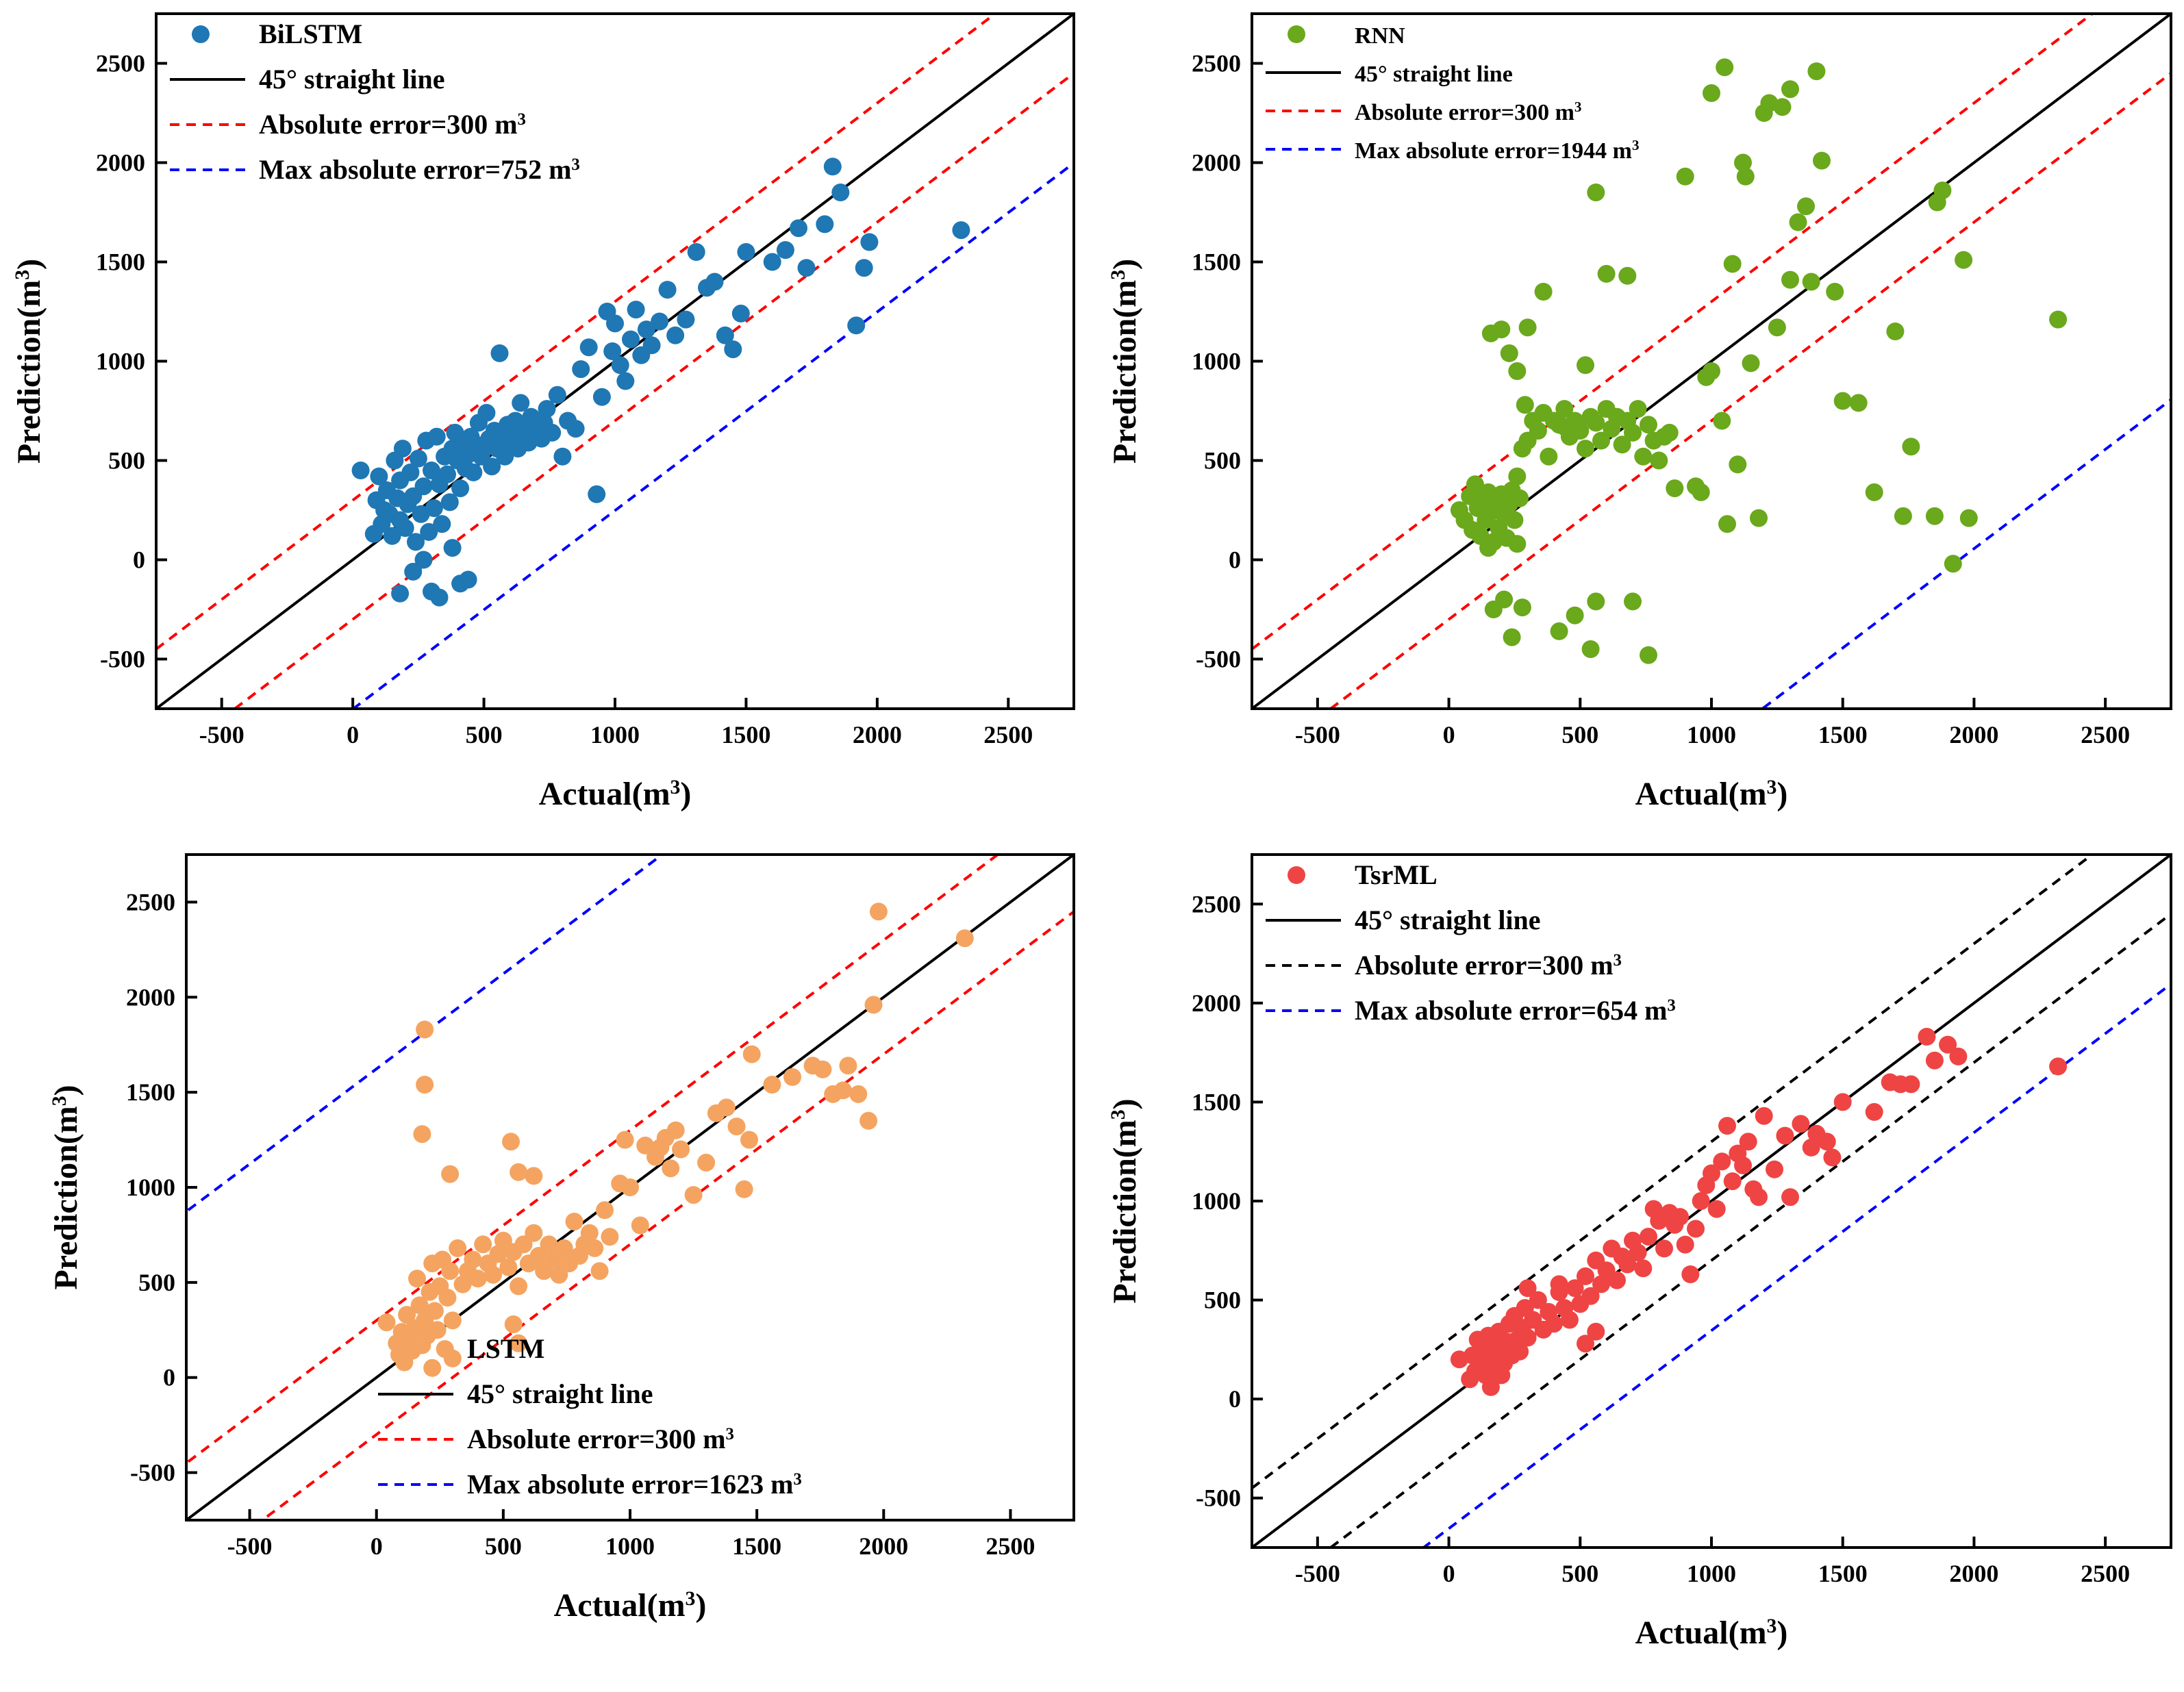 Image resolution: width=2184 pixels, height=1692 pixels. Describe the element at coordinates (1216, 262) in the screenshot. I see `chart-rnn-y-tick-label: 1500` at that location.